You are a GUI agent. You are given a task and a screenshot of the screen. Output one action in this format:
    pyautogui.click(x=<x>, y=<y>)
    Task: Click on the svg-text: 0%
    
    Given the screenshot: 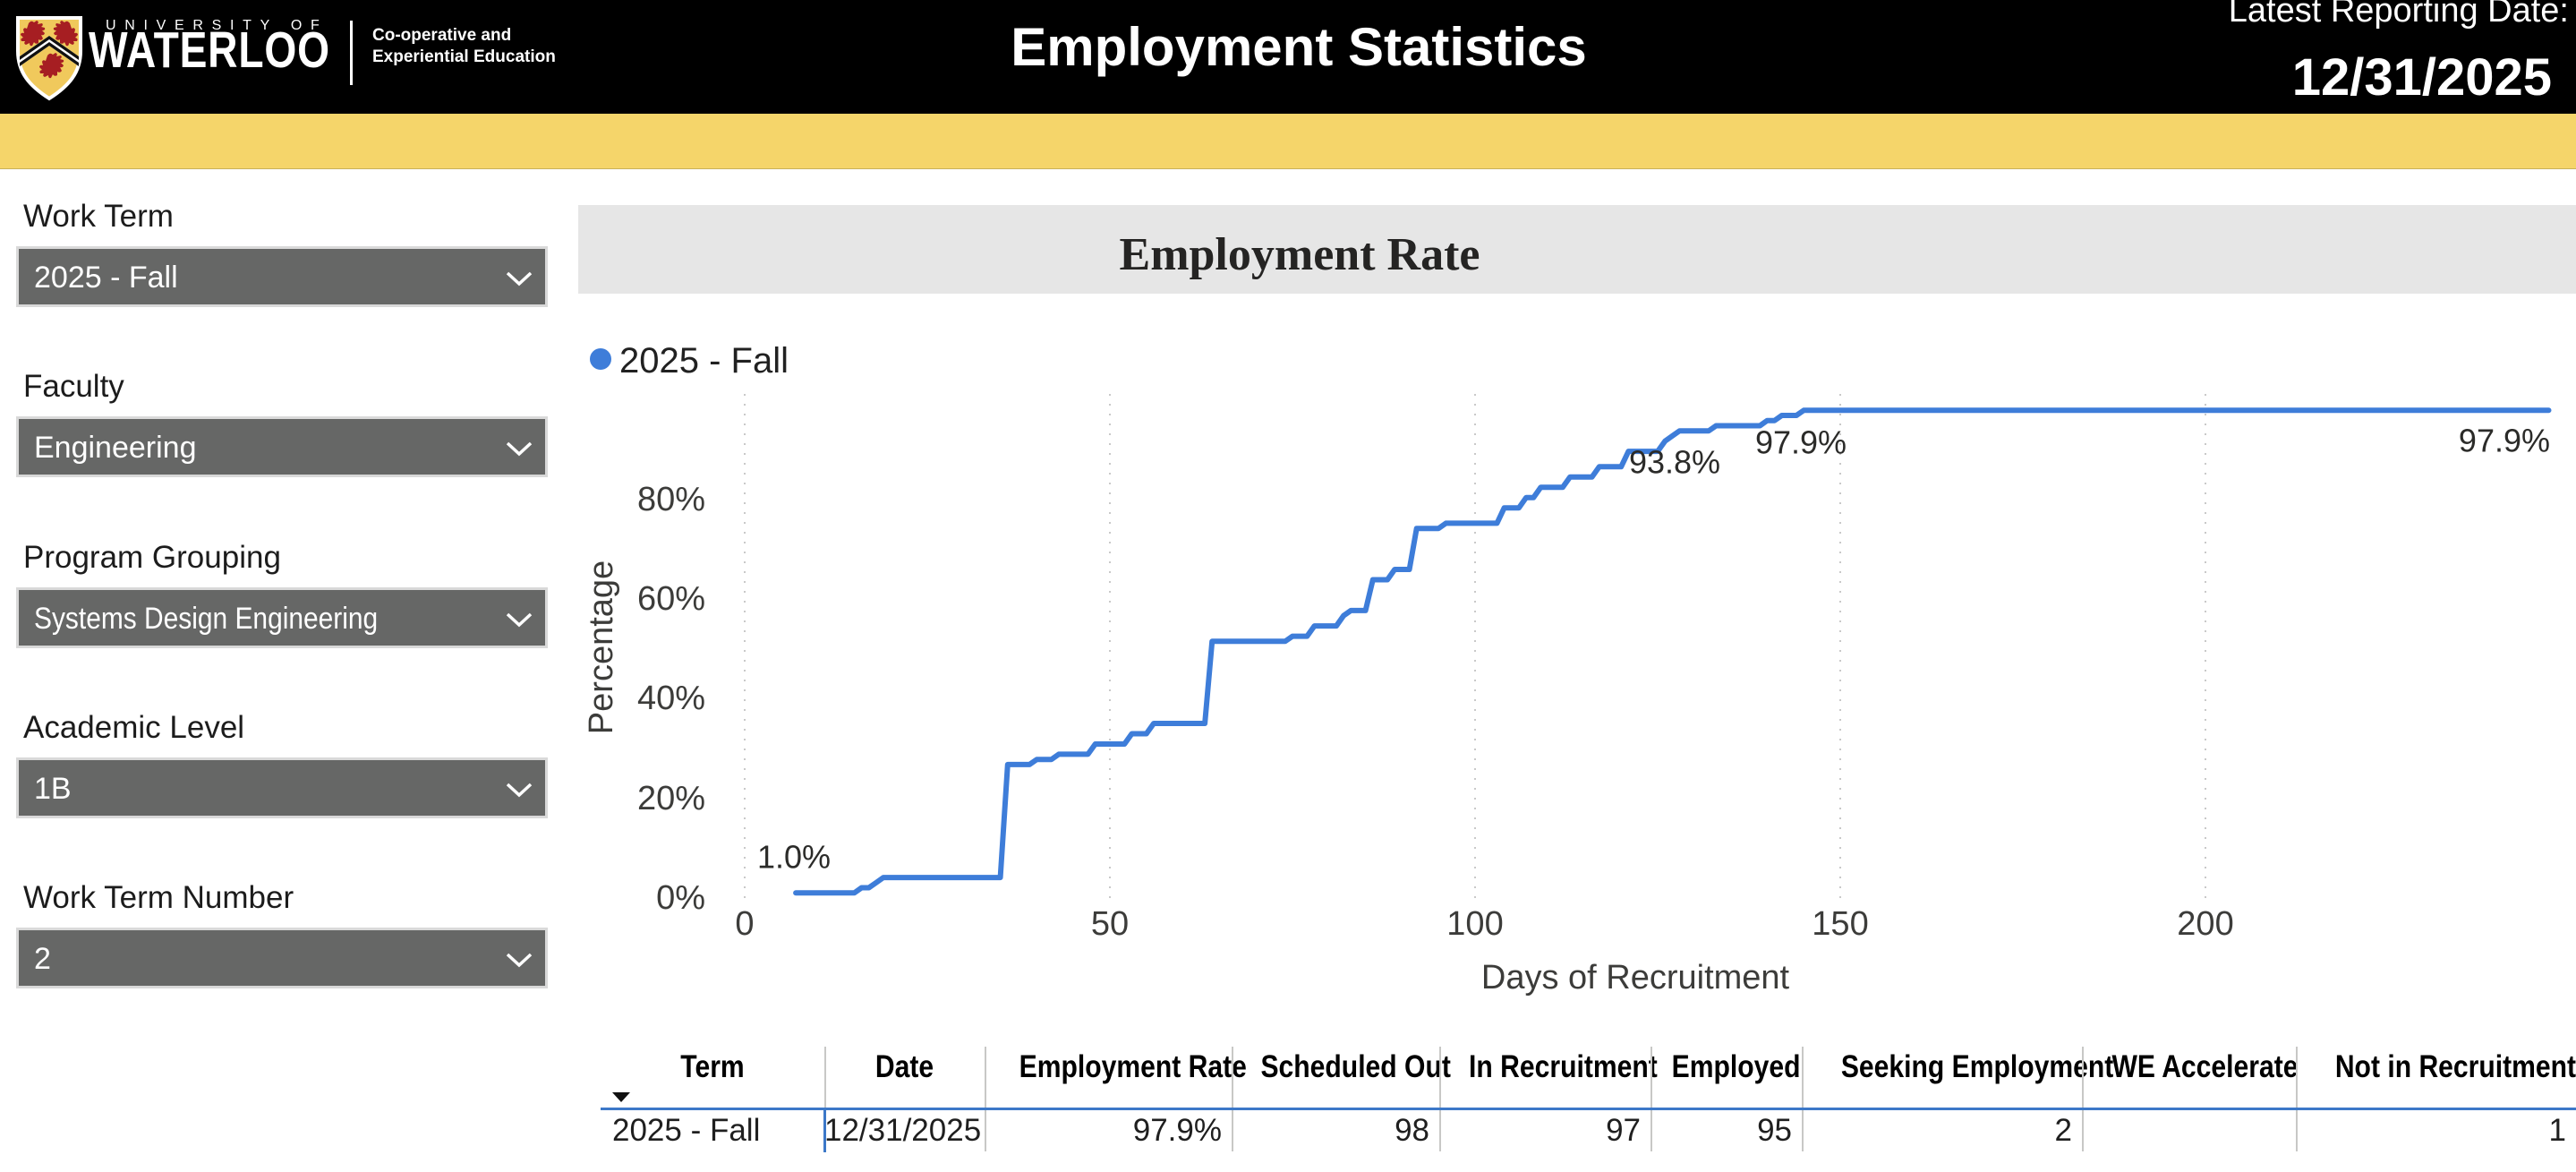 What is the action you would take?
    pyautogui.click(x=680, y=898)
    